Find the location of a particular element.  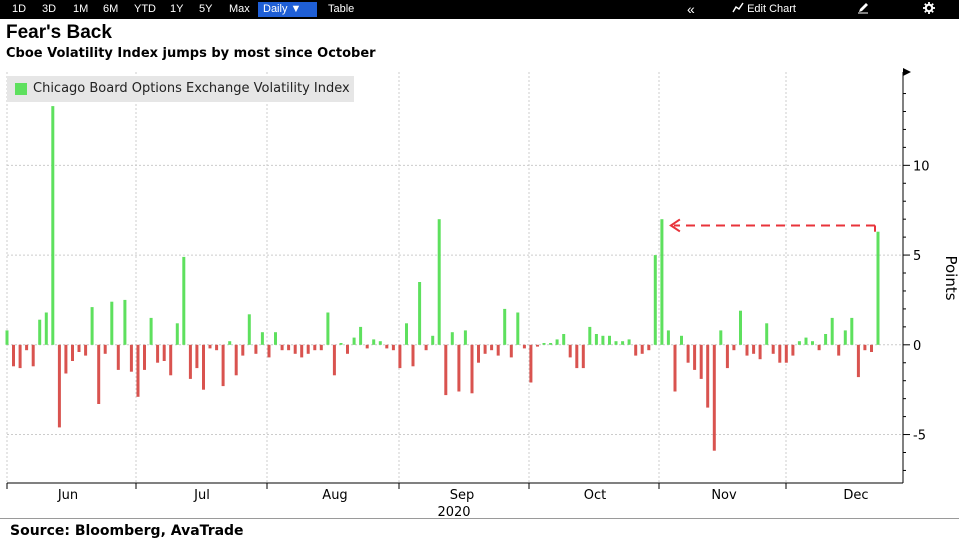

range-1y-button: 1Y is located at coordinates (177, 9).